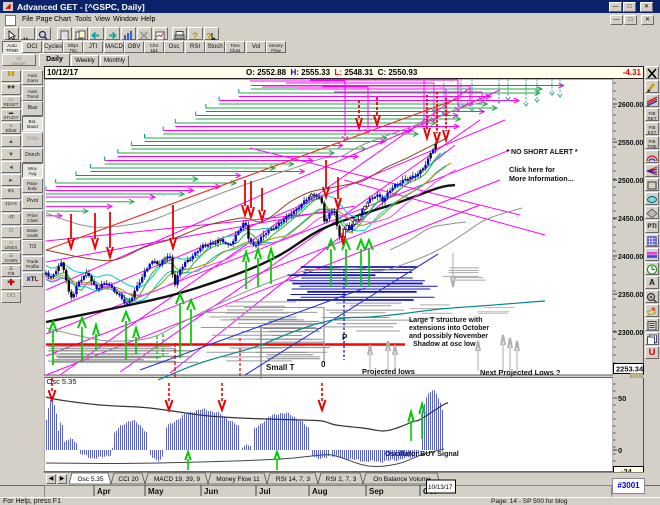 This screenshot has height=505, width=660. I want to click on svg-text: 2550.00, so click(630, 143).